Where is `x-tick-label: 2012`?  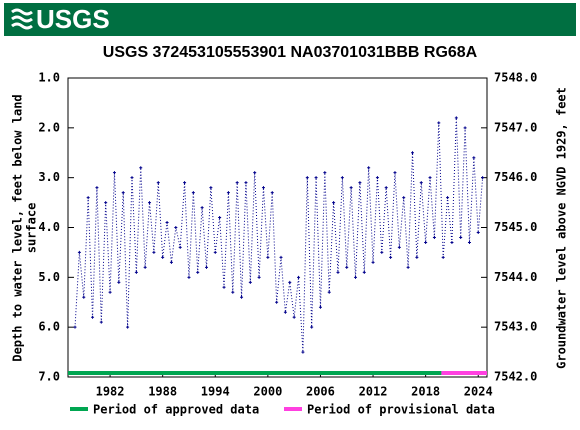
x-tick-label: 2012 is located at coordinates (373, 392).